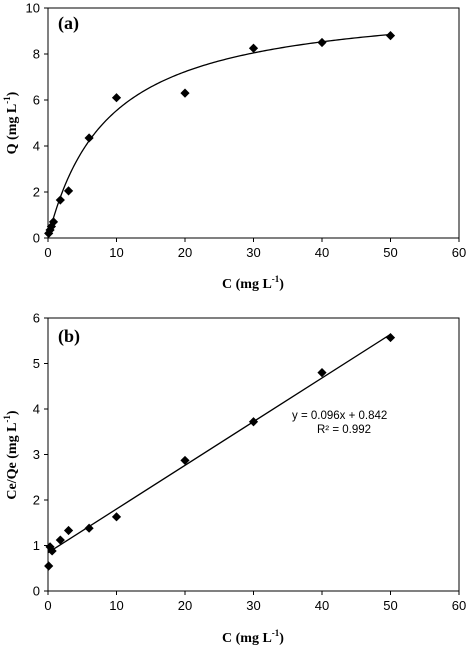 This screenshot has height=648, width=472. I want to click on panel-b-x-ticks: 0 10 20 30 40 50 60, so click(255, 602).